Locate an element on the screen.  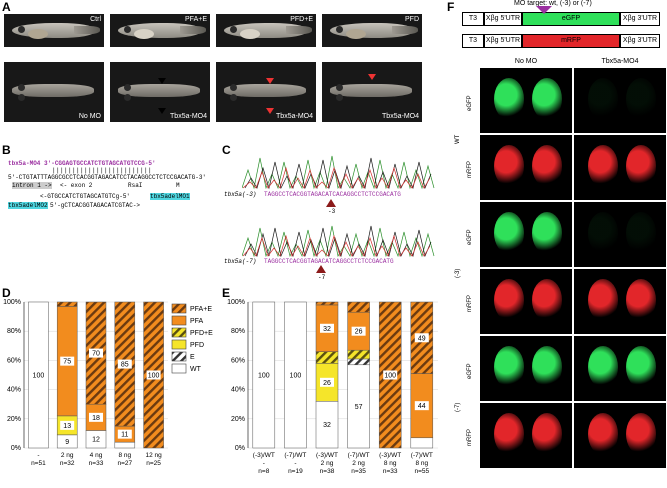
fish-dorsal-4: Tbx5a-MO4 is located at coordinates (372, 92).